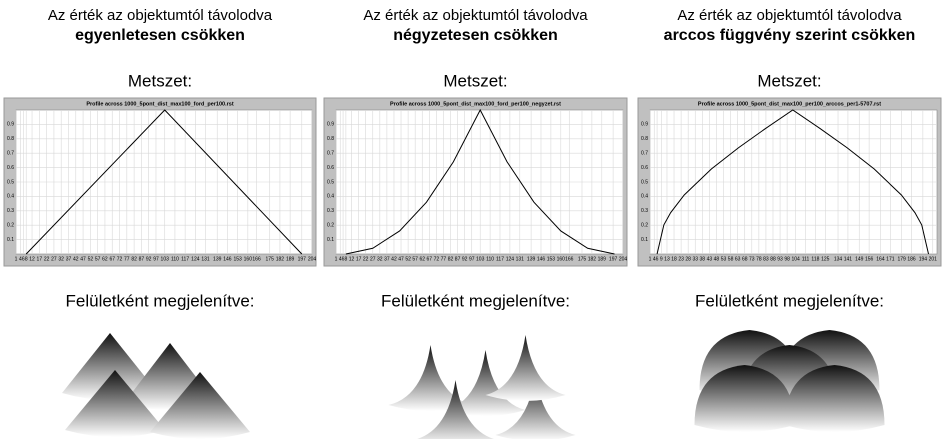  Describe the element at coordinates (490, 259) in the screenshot. I see `x-tick-label: 110` at that location.